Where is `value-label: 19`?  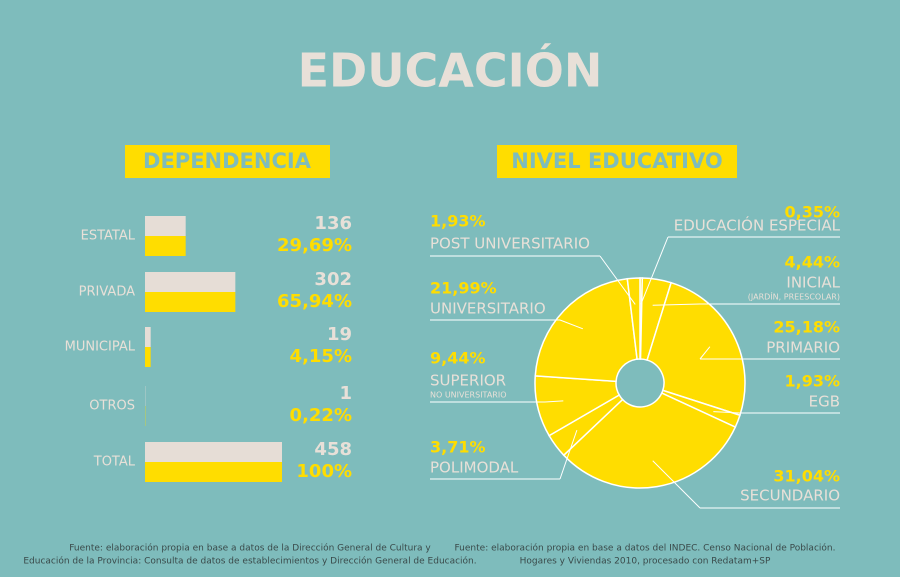 value-label: 19 is located at coordinates (339, 334).